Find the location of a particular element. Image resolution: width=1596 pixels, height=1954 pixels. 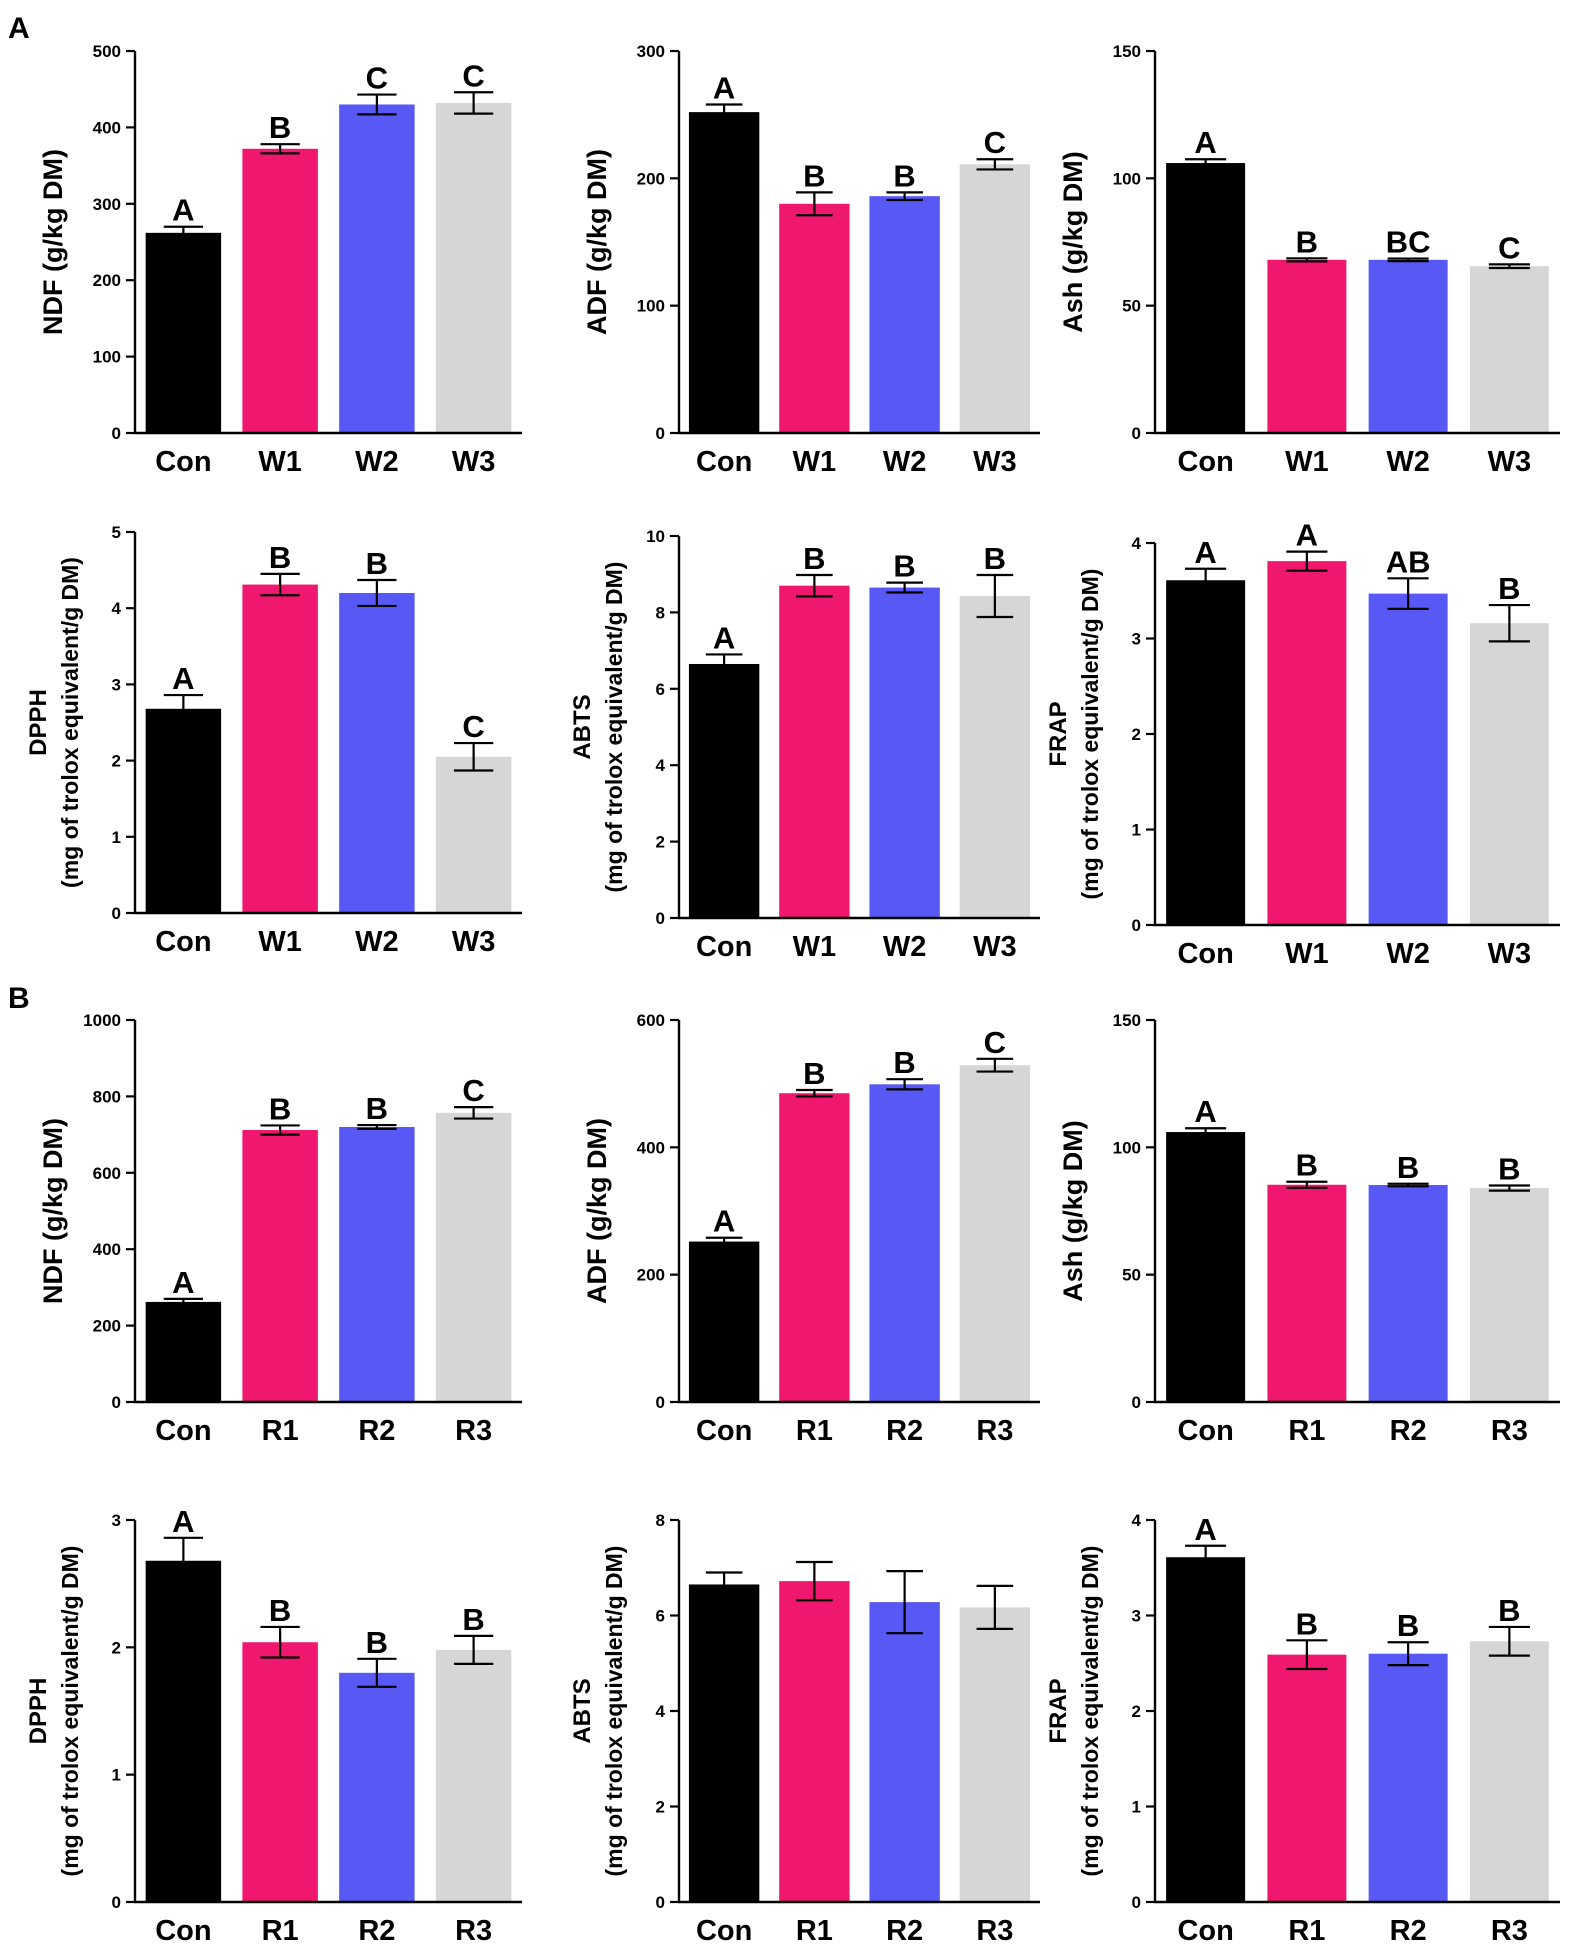

chart-a-ash: A Con B W1 BC W2 C W3 0 50 100 150 Ash (g/kg DM) is located at coordinates (1309, 260).